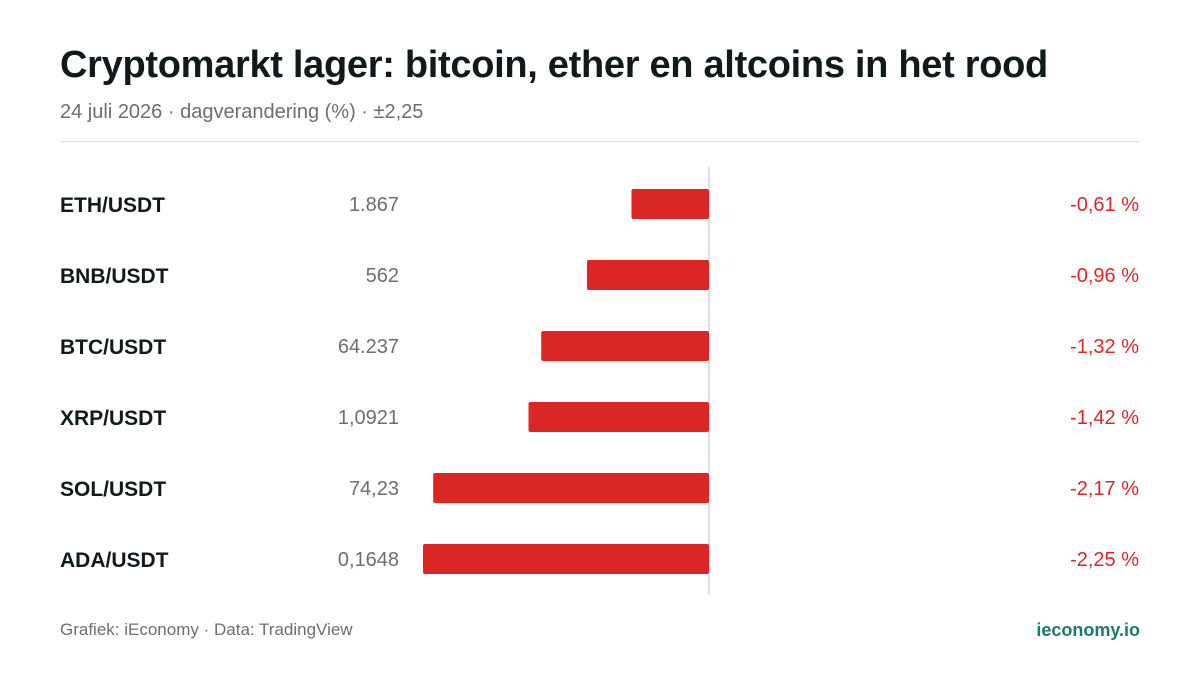 The width and height of the screenshot is (1200, 675). What do you see at coordinates (600, 141) in the screenshot?
I see `header-divider` at bounding box center [600, 141].